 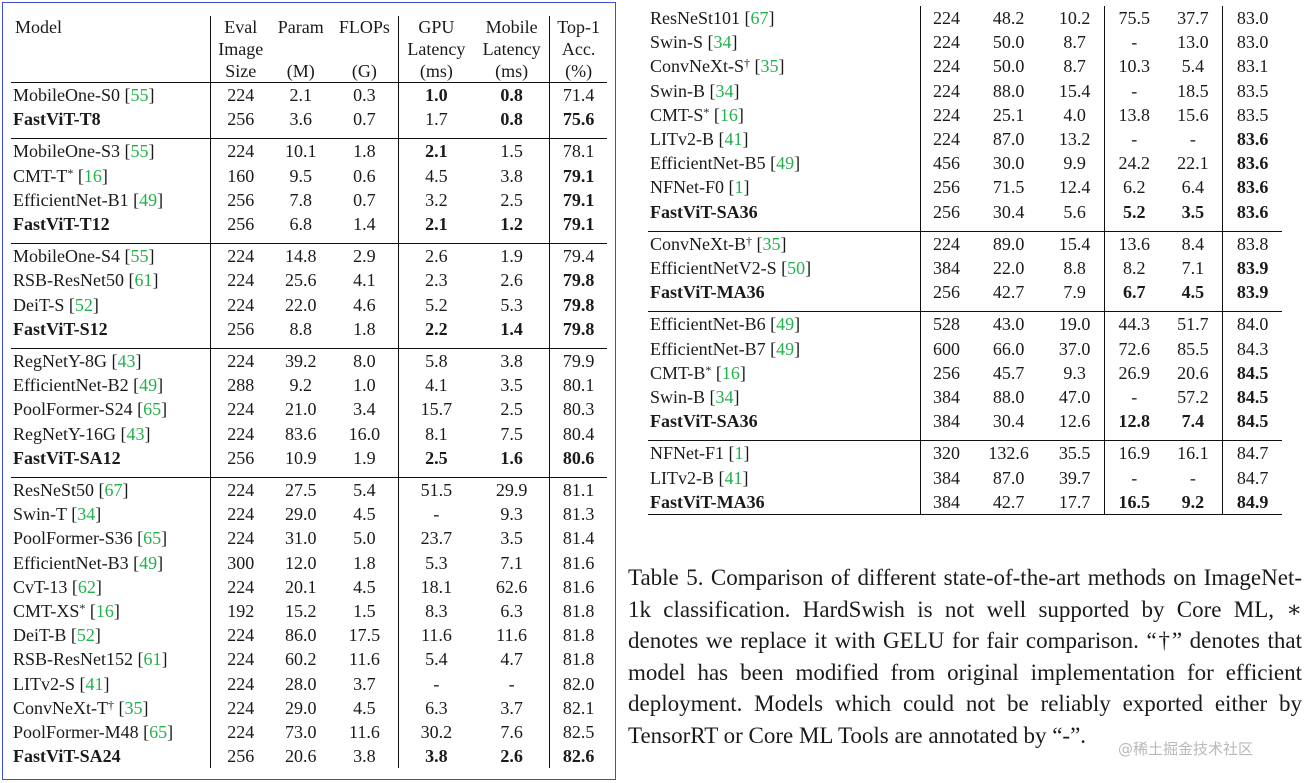 I want to click on gpu-cell: 8.3, so click(x=436, y=611).